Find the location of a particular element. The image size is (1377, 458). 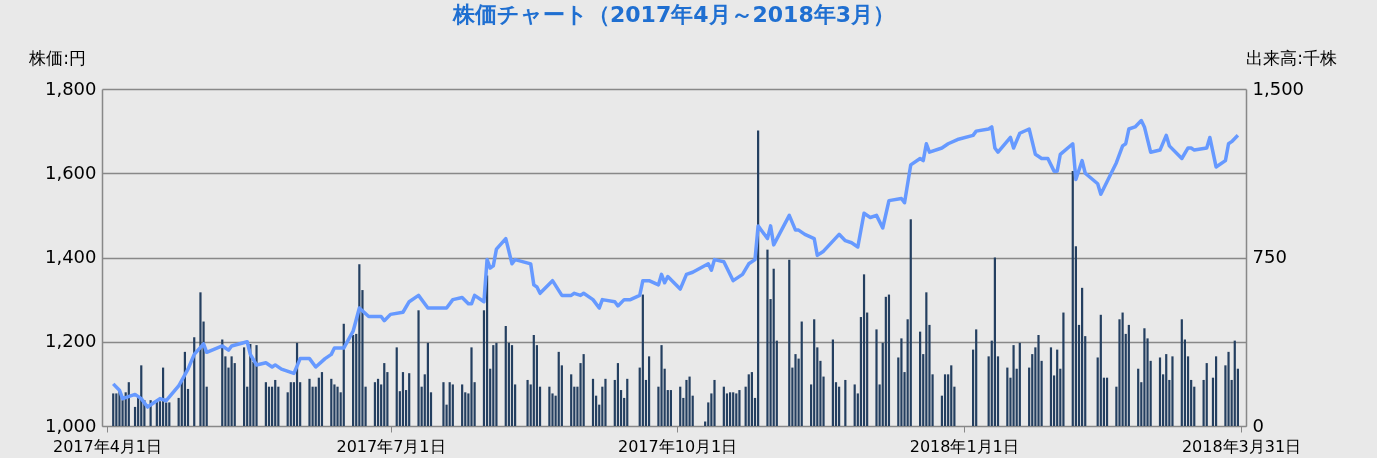

x-tick-label: 2018年1月1日 is located at coordinates (964, 446).